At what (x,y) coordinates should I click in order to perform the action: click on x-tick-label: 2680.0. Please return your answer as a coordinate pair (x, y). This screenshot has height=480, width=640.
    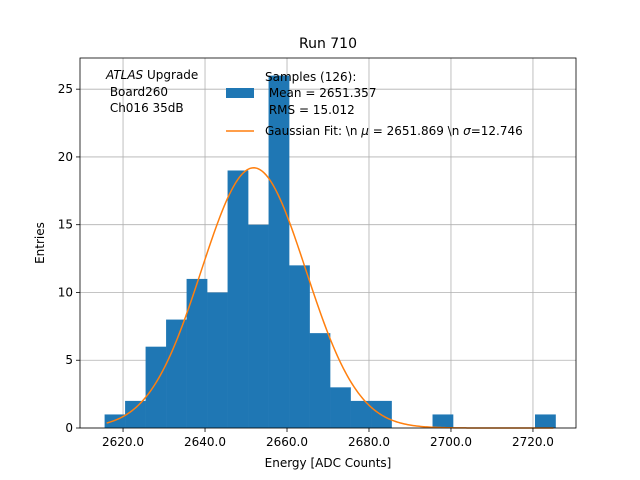
    Looking at the image, I should click on (369, 442).